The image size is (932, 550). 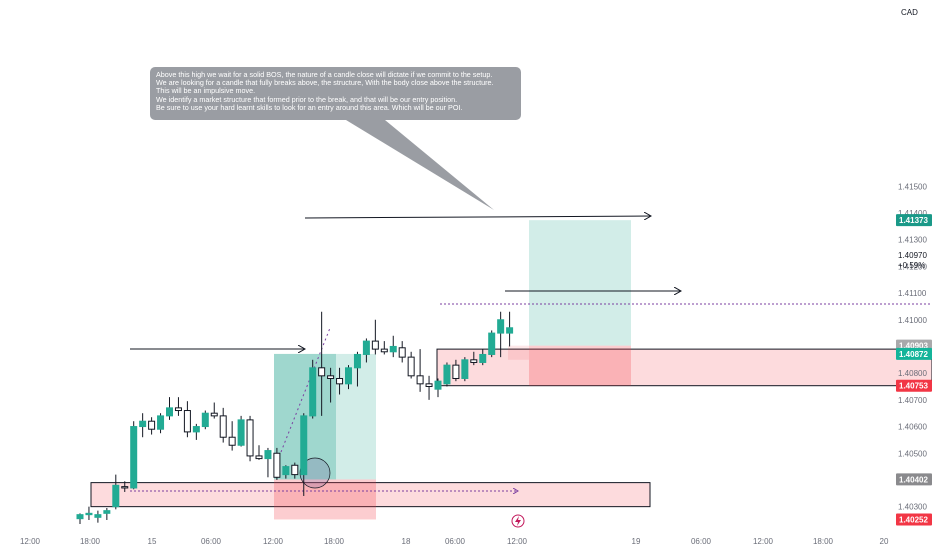 I want to click on bos-level-arrow, so click(x=477, y=217).